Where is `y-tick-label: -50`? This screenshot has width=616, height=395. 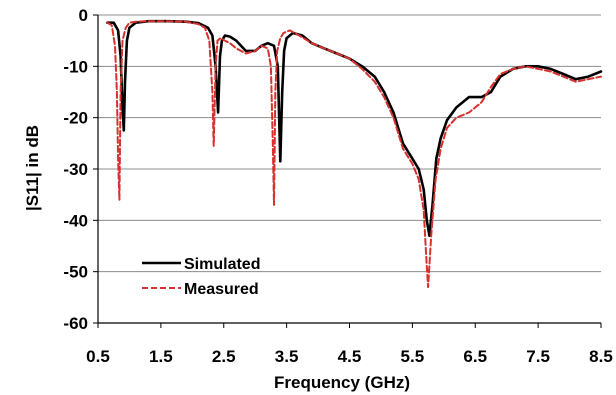
y-tick-label: -50 is located at coordinates (75, 272).